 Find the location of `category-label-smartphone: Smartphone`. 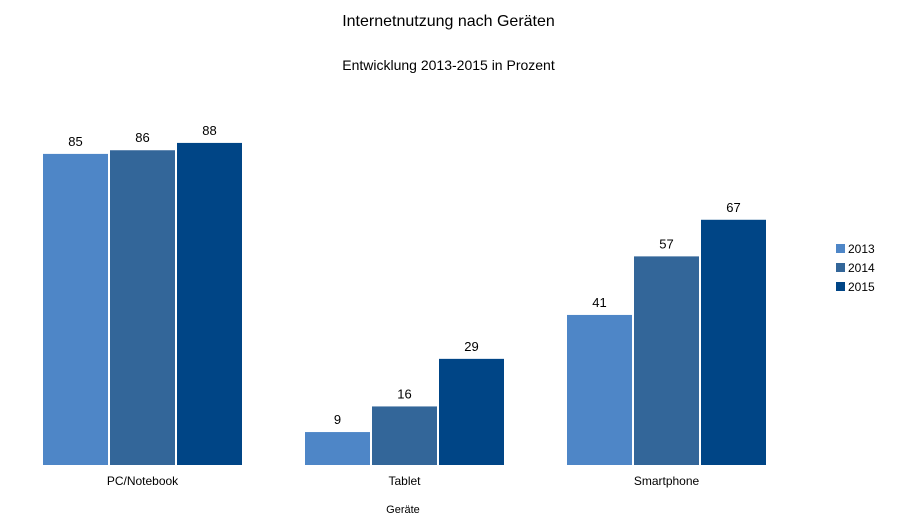

category-label-smartphone: Smartphone is located at coordinates (667, 481).